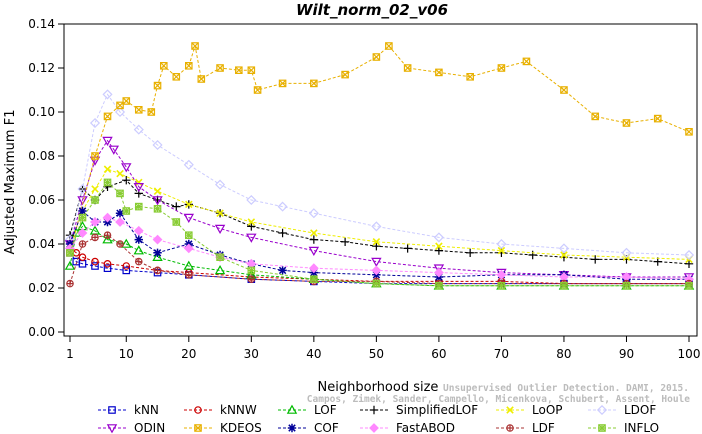 The width and height of the screenshot is (702, 434). Describe the element at coordinates (547, 410) in the screenshot. I see `legend-label: LoOP` at that location.